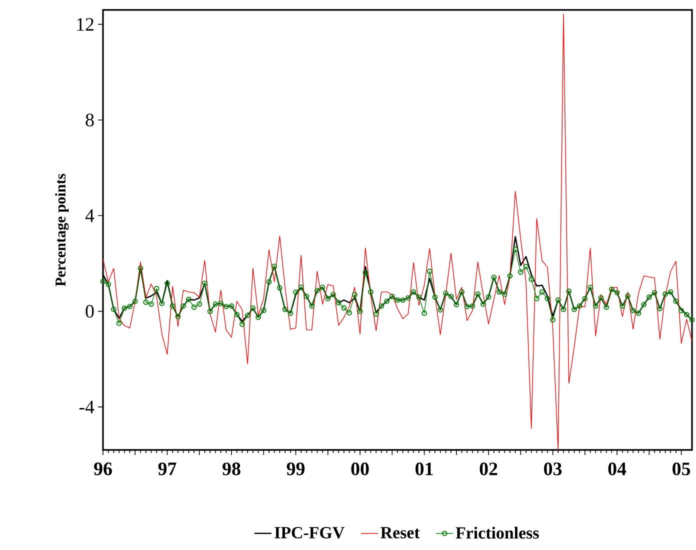 This screenshot has height=550, width=696. I want to click on x-tick-label: 03, so click(553, 469).